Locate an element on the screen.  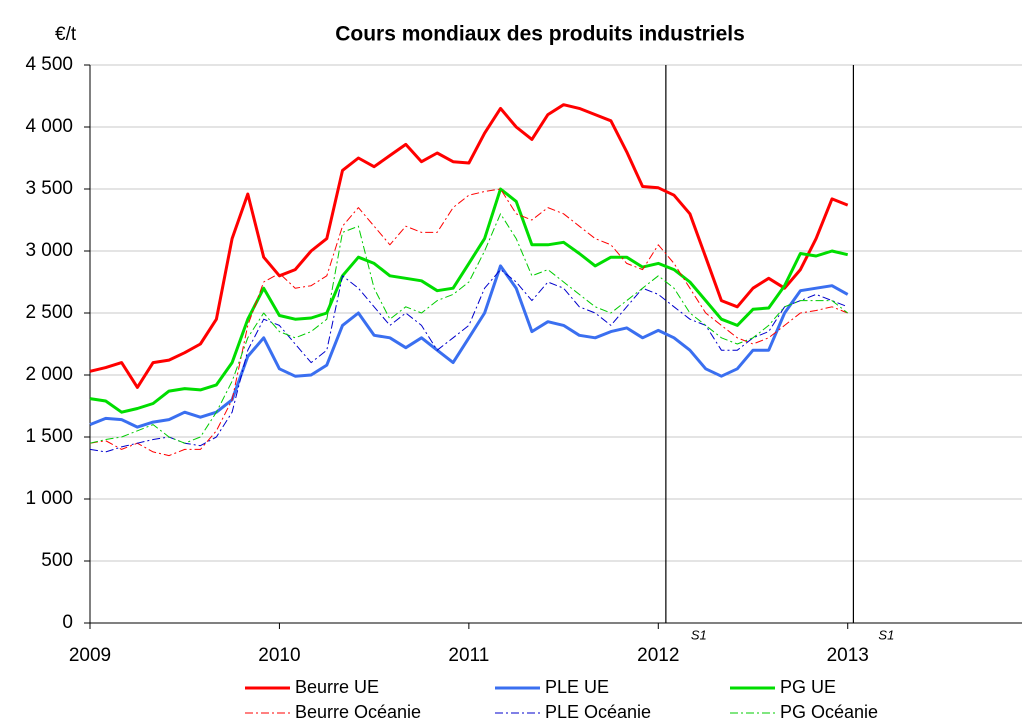
chart-title: Cours mondiaux des produits industriels is located at coordinates (540, 34).